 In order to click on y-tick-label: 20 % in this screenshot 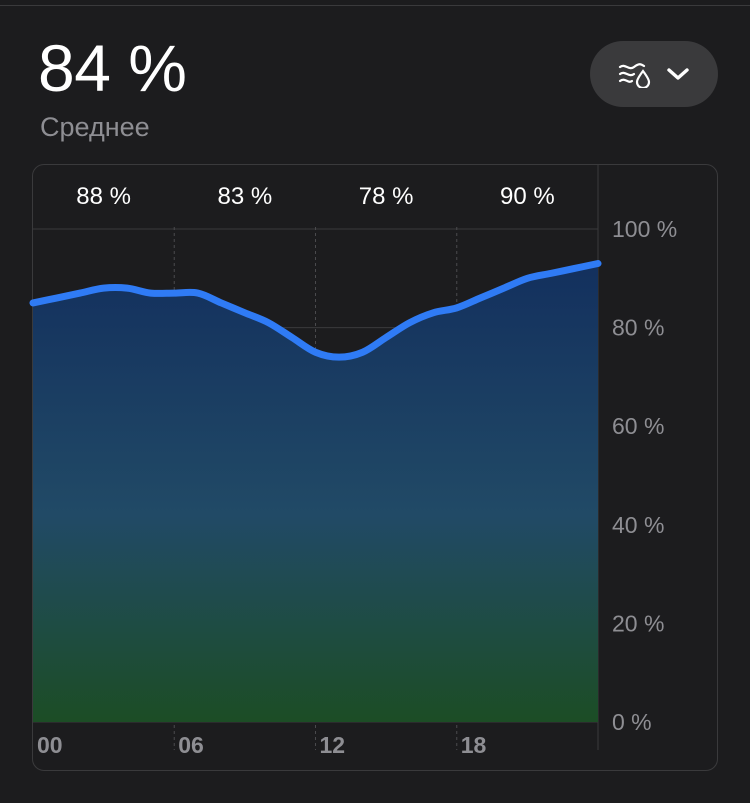, I will do `click(638, 623)`.